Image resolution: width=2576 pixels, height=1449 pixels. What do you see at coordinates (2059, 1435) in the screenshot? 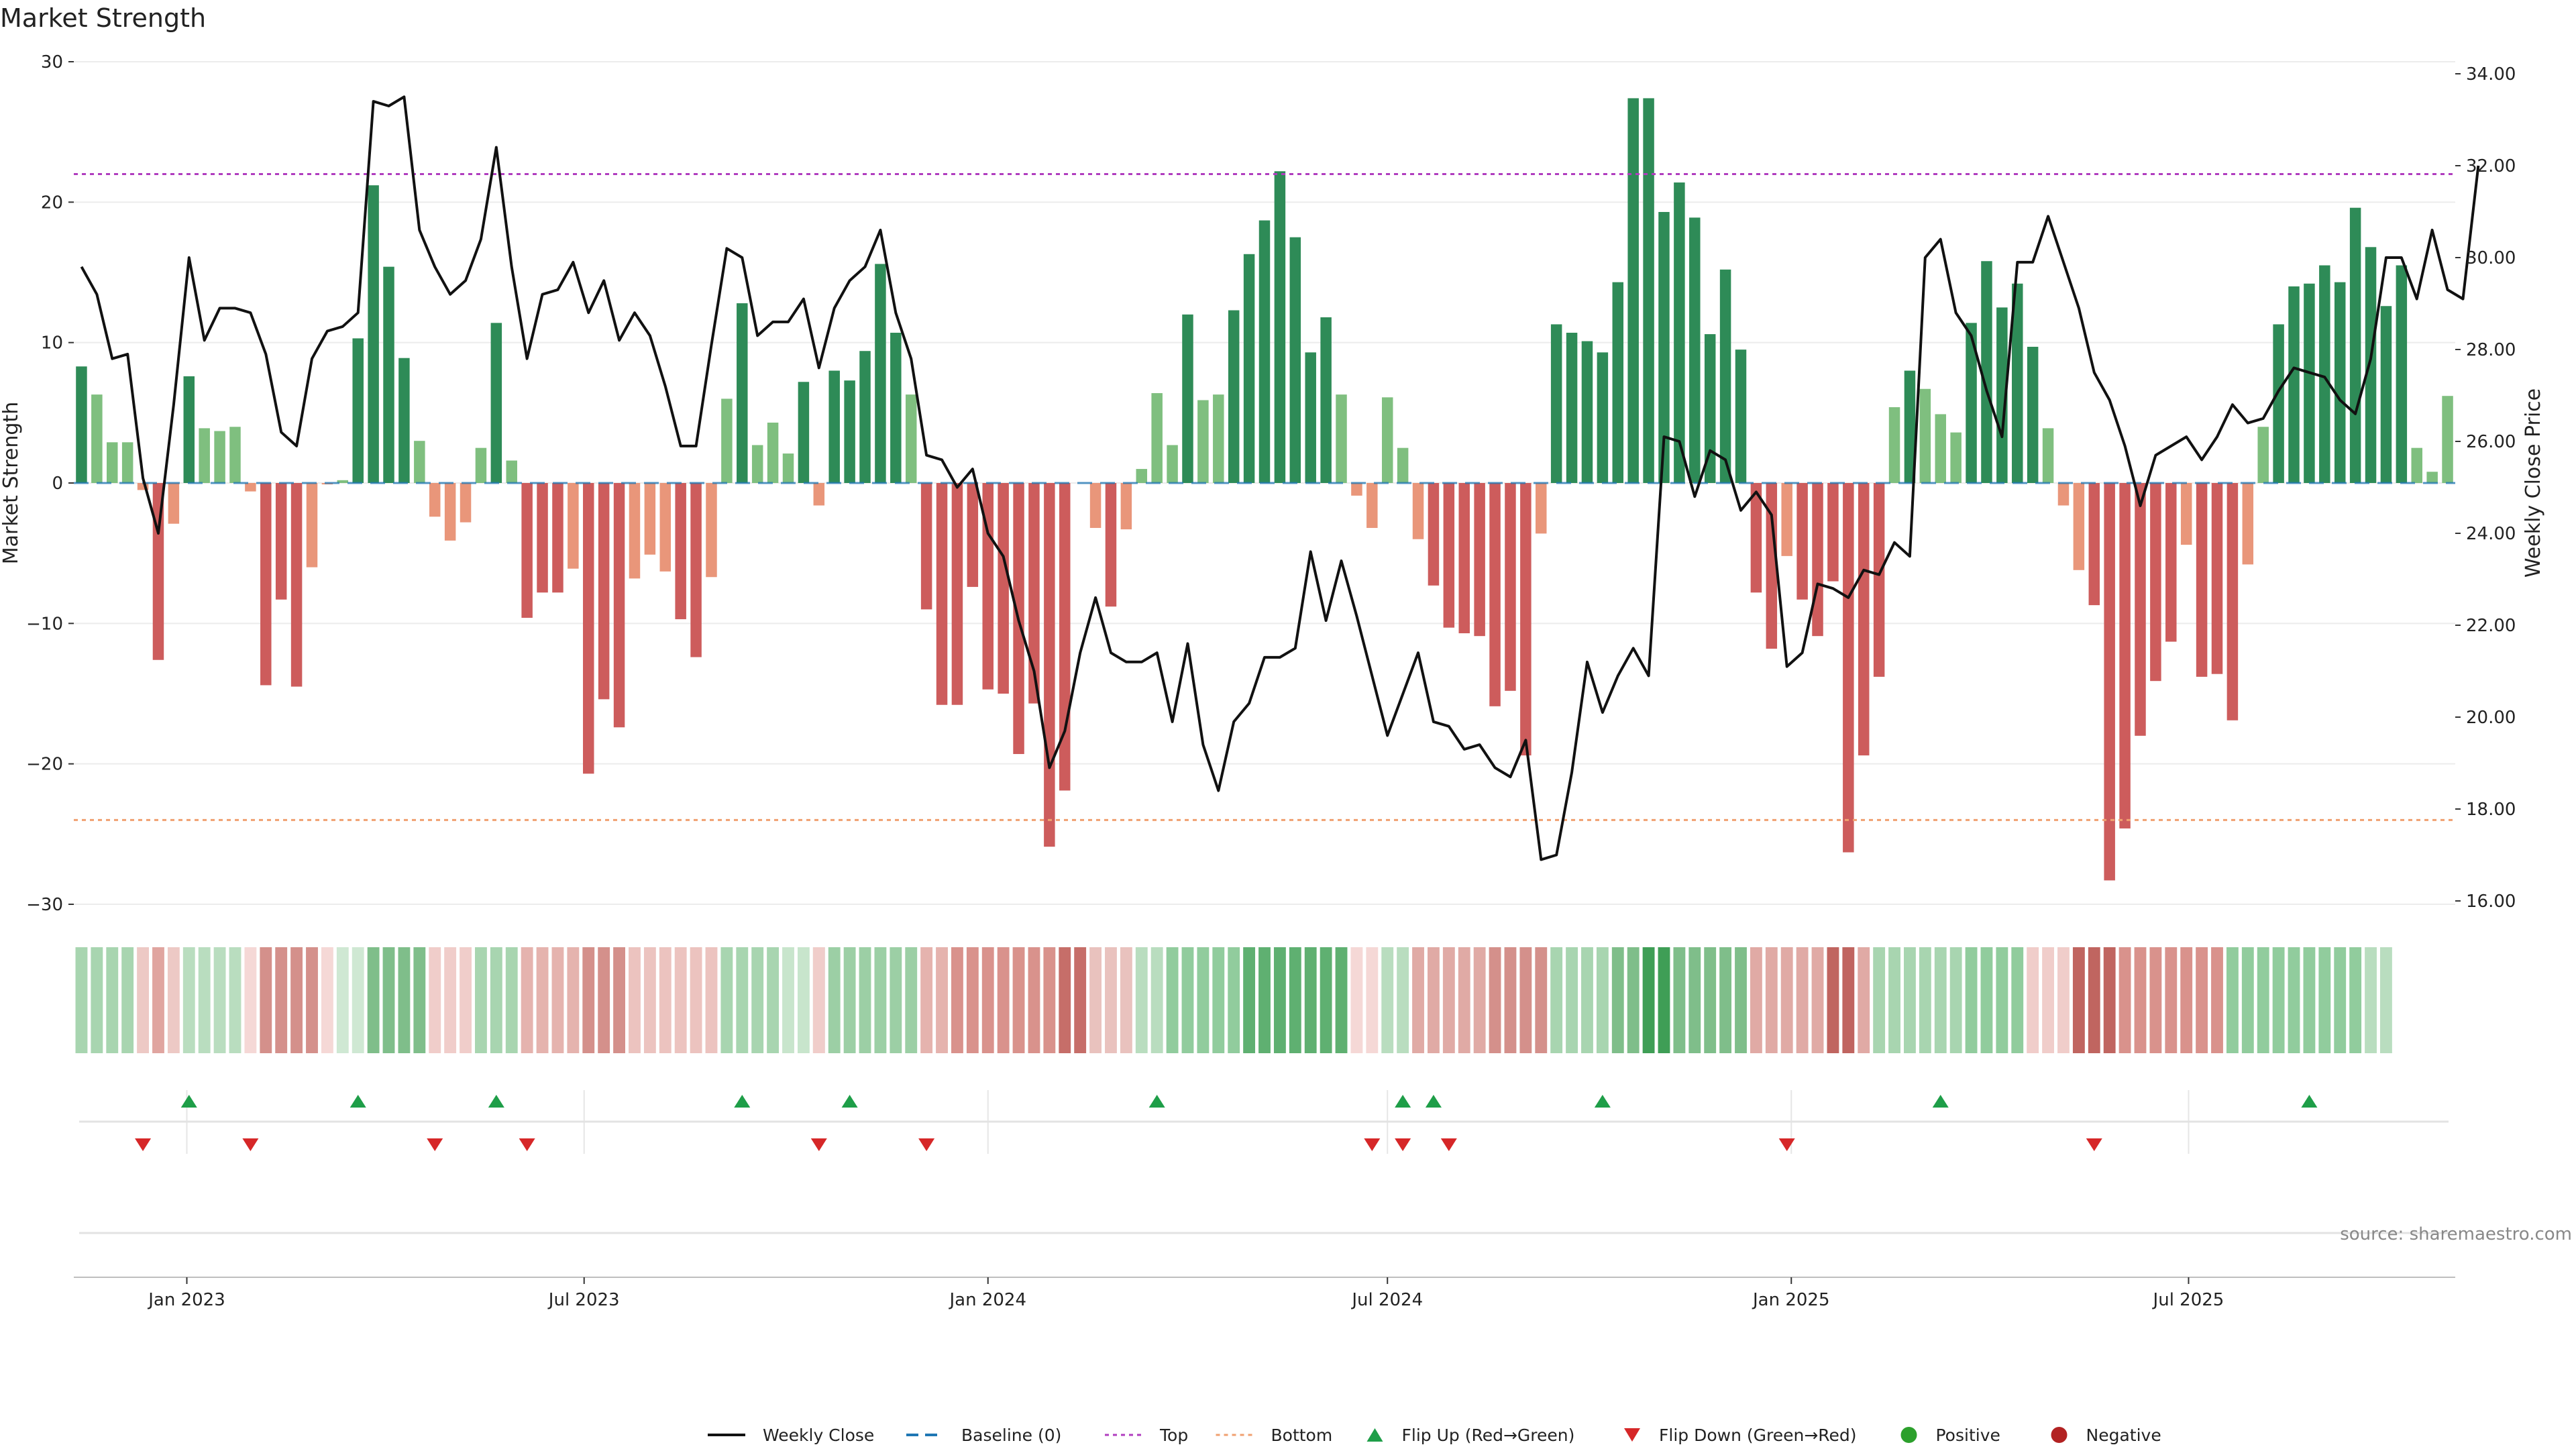
I see `legend-swatch-negative` at bounding box center [2059, 1435].